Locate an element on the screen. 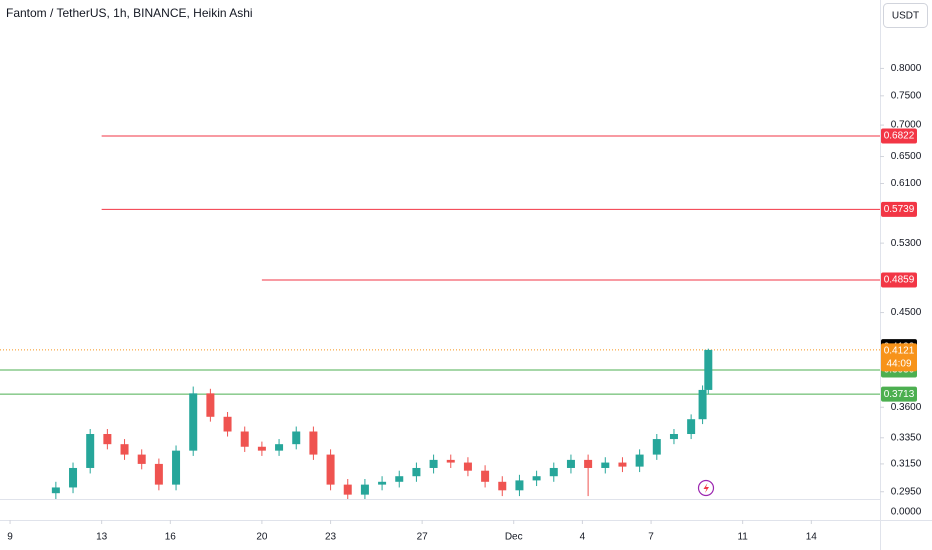 The image size is (932, 550). x-tick-label: 9 is located at coordinates (10, 537).